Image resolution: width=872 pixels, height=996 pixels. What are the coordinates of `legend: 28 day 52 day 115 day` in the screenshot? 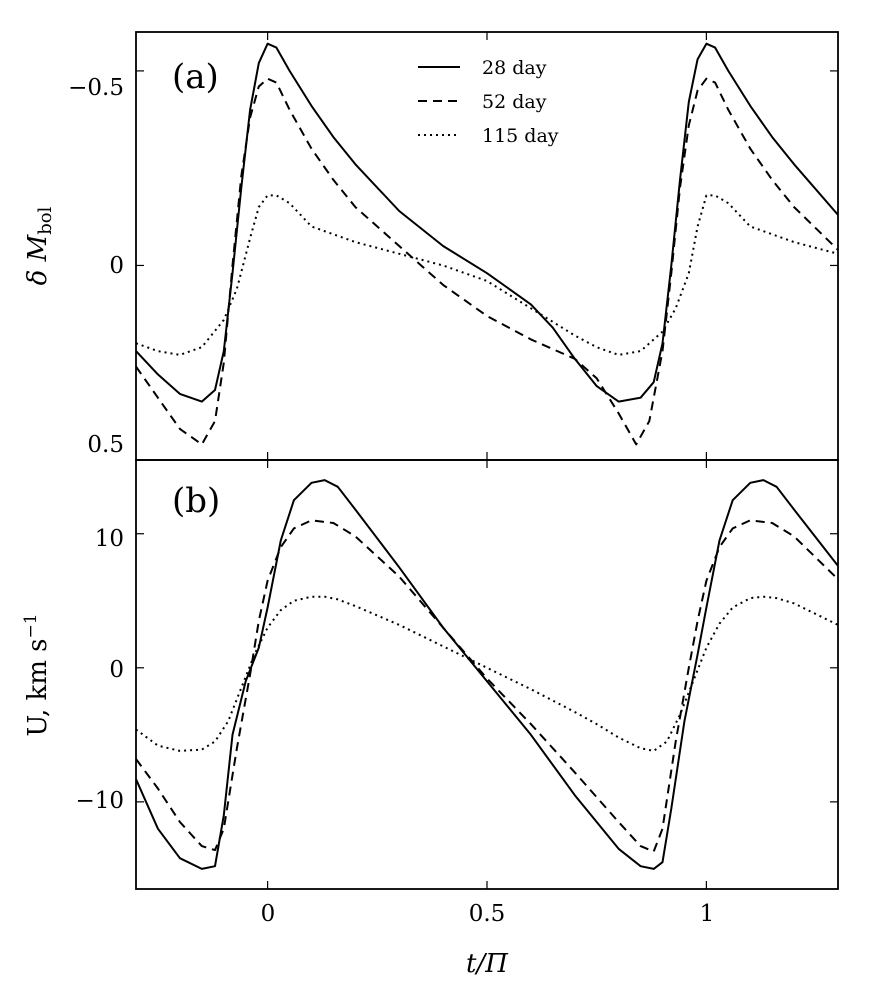 It's located at (488, 102).